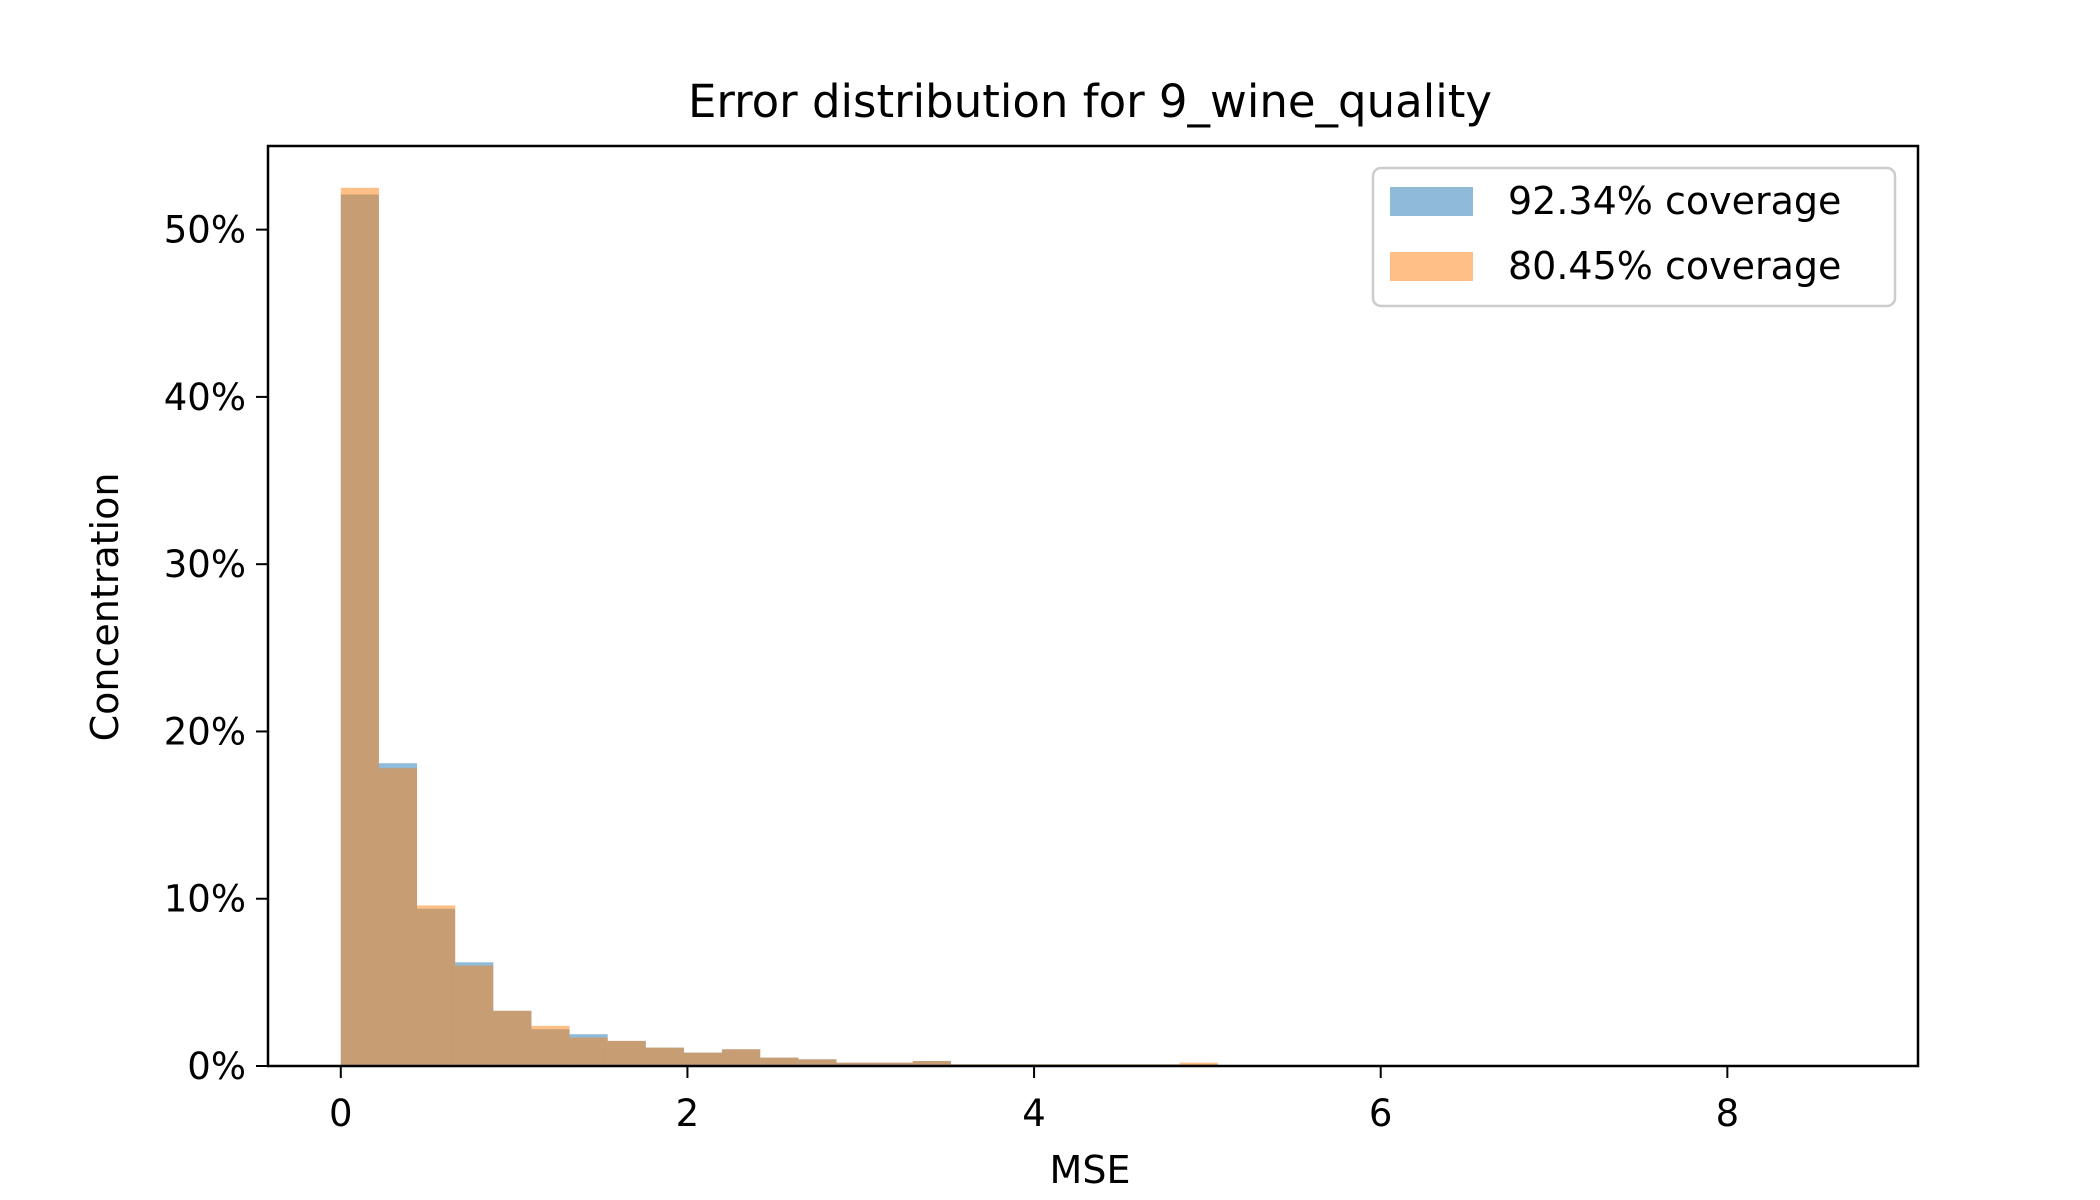 The image size is (2100, 1200). Describe the element at coordinates (1674, 201) in the screenshot. I see `legend-entry-92-34-coverage: 92.34% coverage` at that location.